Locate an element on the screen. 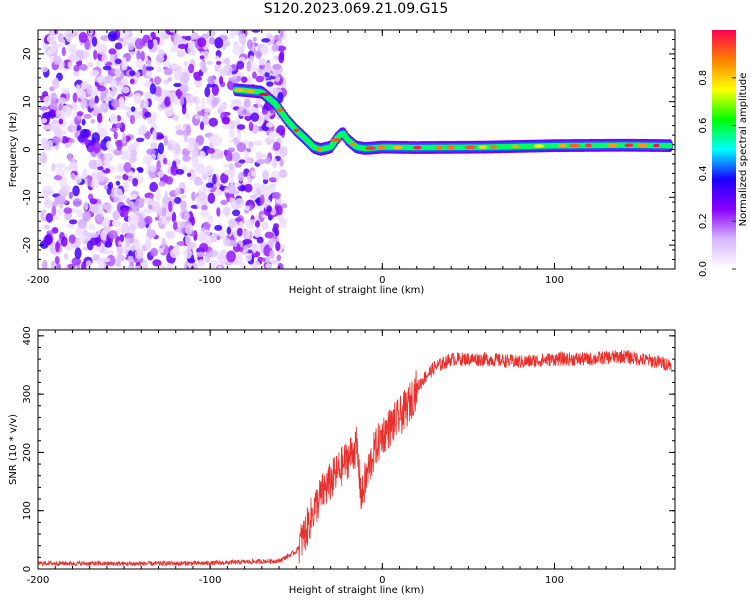  heatmap-y-tick-label: -10 is located at coordinates (27, 197).